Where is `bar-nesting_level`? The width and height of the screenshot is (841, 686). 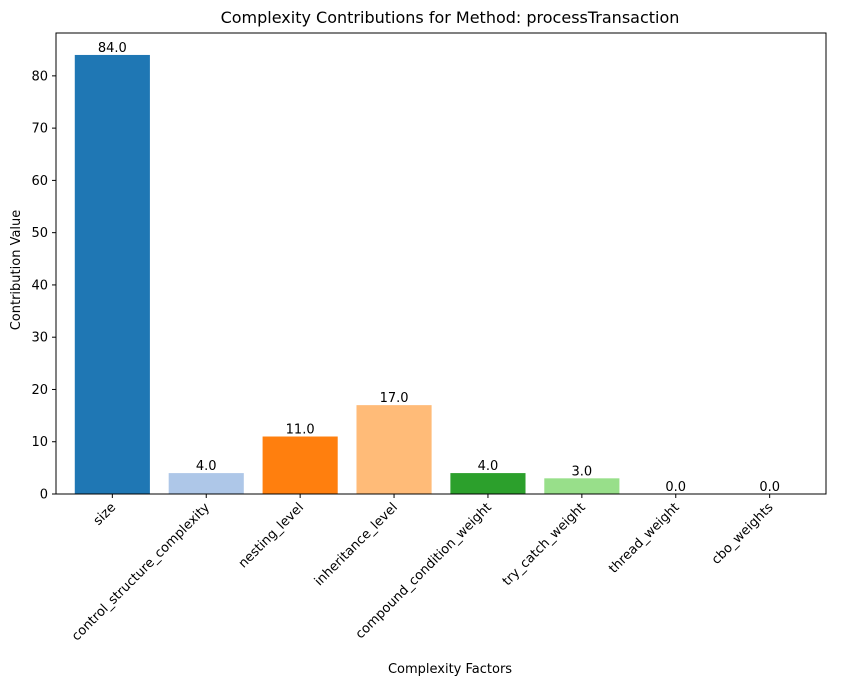
bar-nesting_level is located at coordinates (300, 465).